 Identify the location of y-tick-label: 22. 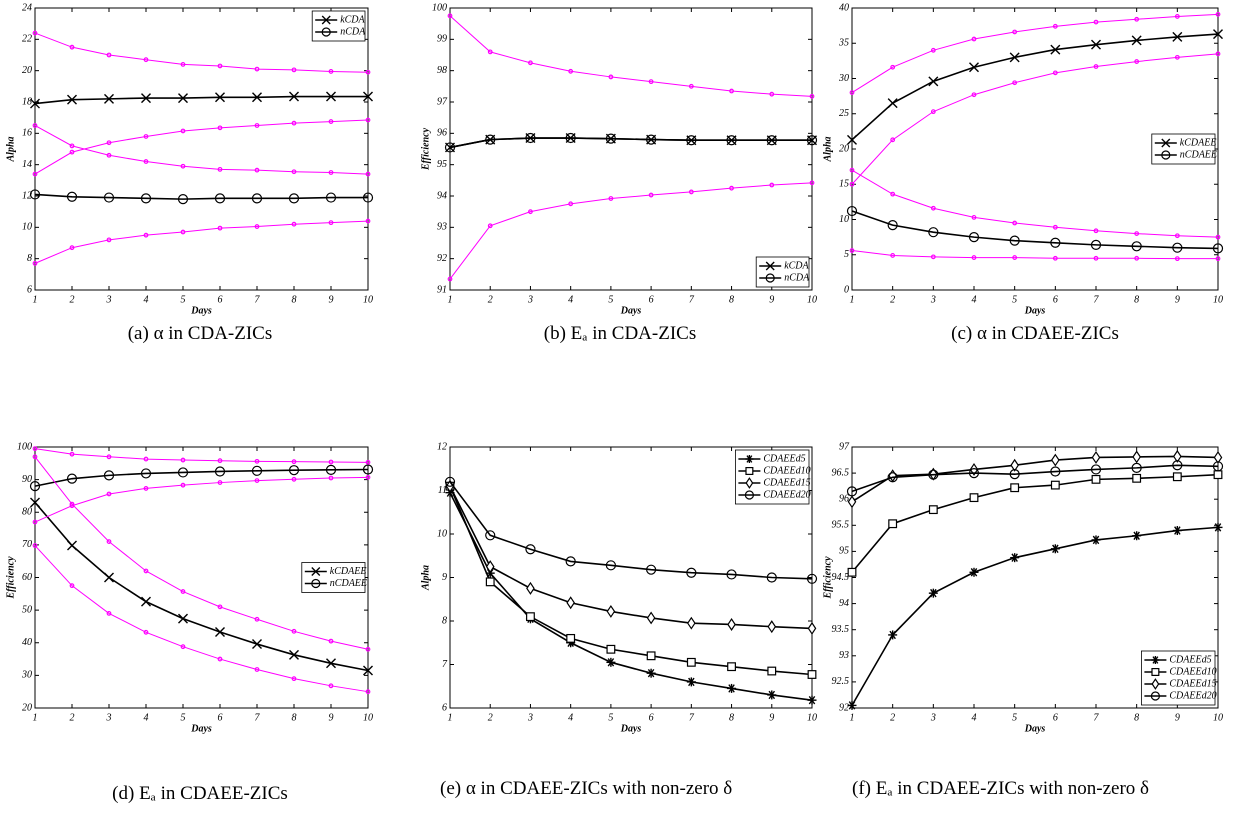
(27, 39).